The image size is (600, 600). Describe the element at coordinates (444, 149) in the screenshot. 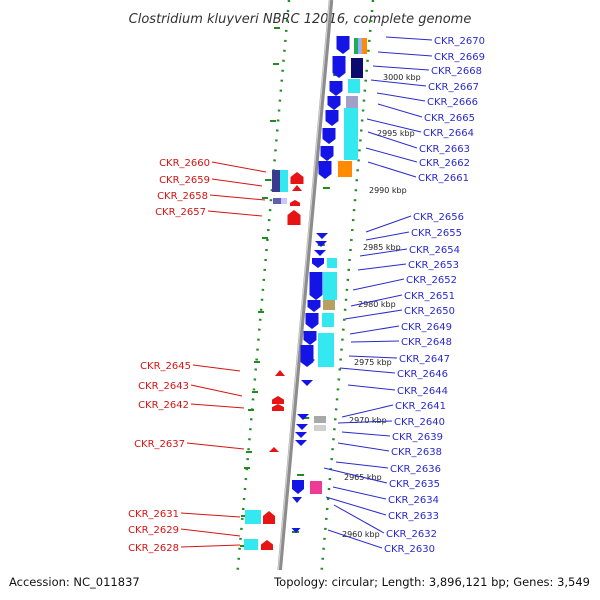

I see `forward-gene-label: CKR_2663` at that location.